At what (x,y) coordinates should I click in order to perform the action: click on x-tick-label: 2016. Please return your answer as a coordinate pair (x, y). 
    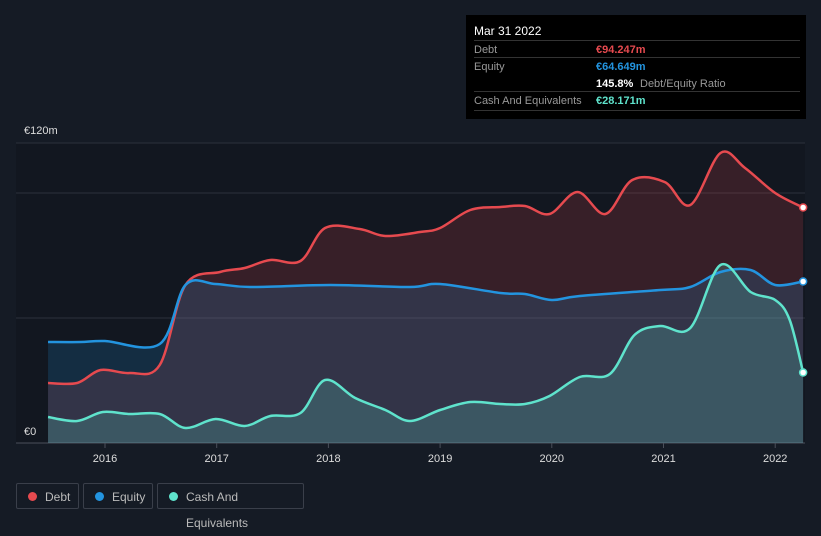
    Looking at the image, I should click on (105, 459).